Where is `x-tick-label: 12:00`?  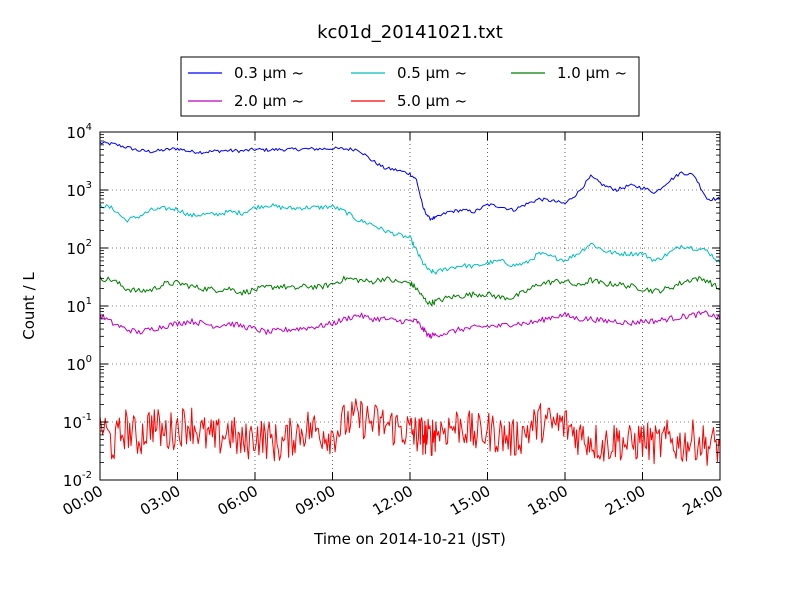
x-tick-label: 12:00 is located at coordinates (393, 500).